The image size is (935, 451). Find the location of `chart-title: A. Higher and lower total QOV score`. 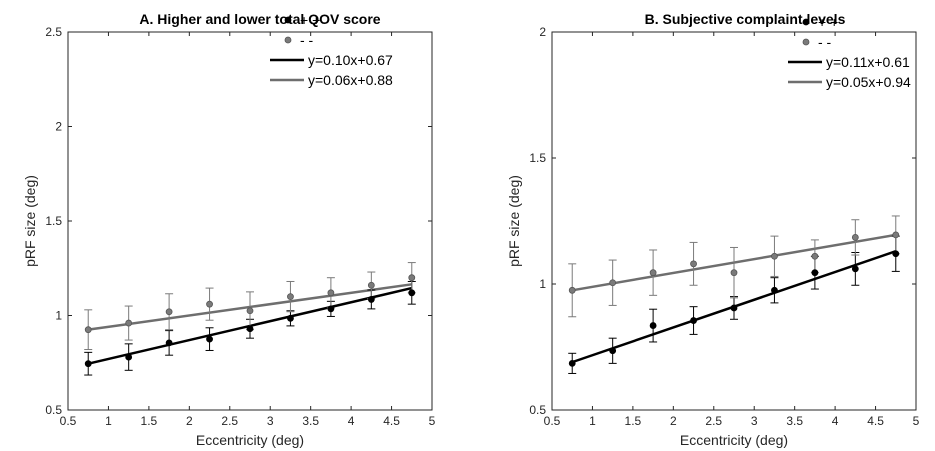

chart-title: A. Higher and lower total QOV score is located at coordinates (259, 19).